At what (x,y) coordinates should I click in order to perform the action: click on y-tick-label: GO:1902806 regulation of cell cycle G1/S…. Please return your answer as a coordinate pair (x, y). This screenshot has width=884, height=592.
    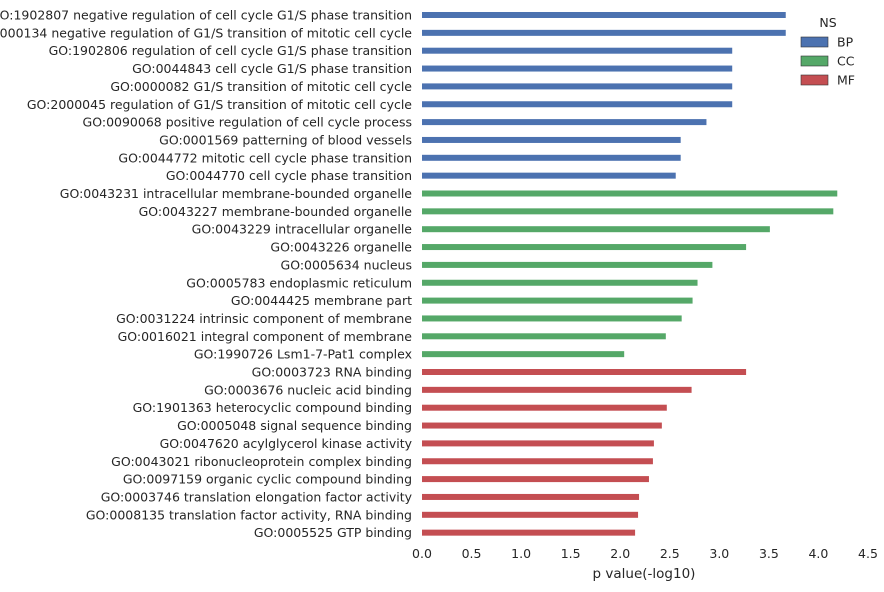
    Looking at the image, I should click on (230, 50).